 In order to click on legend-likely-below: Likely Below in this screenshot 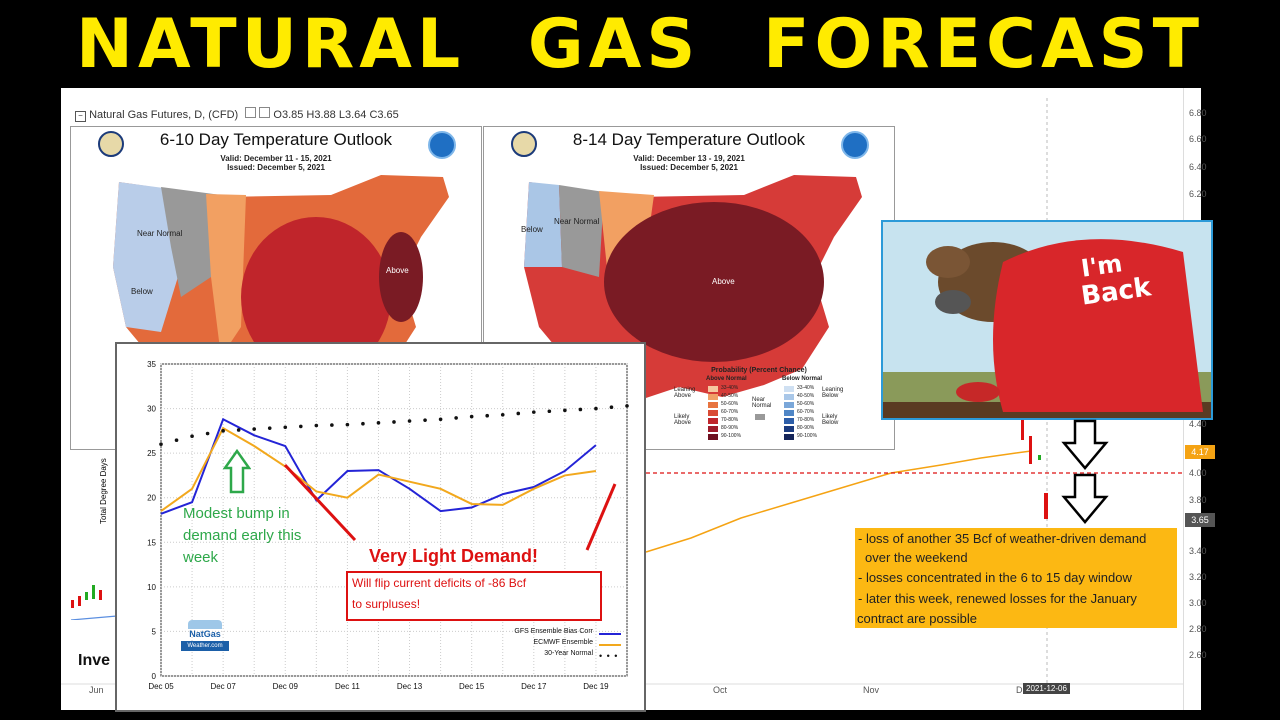, I will do `click(830, 420)`.